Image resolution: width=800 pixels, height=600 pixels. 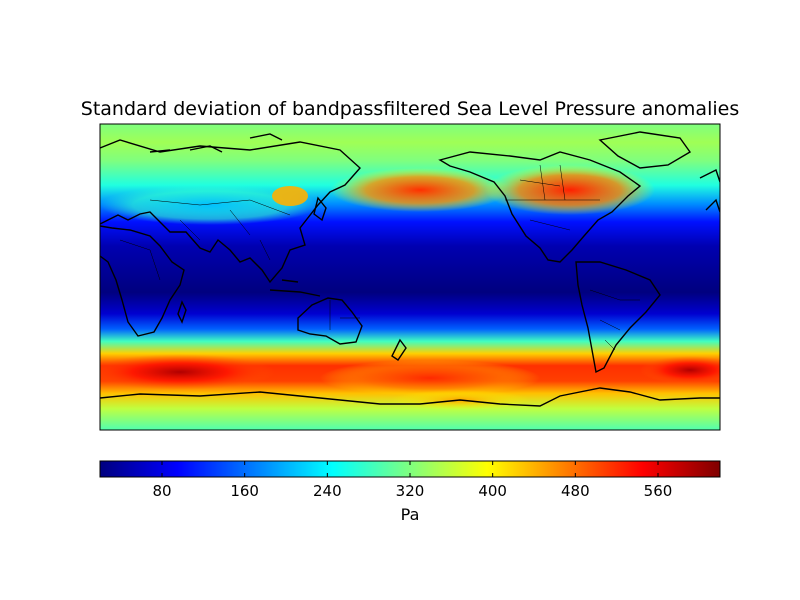 I want to click on south-america-coast, so click(x=618, y=317).